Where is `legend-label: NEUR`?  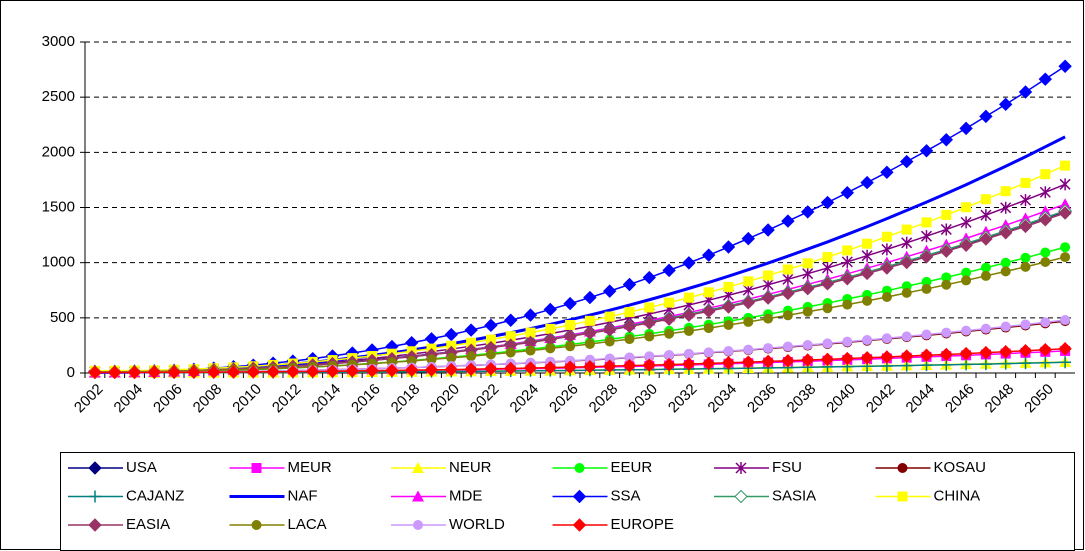 legend-label: NEUR is located at coordinates (470, 467).